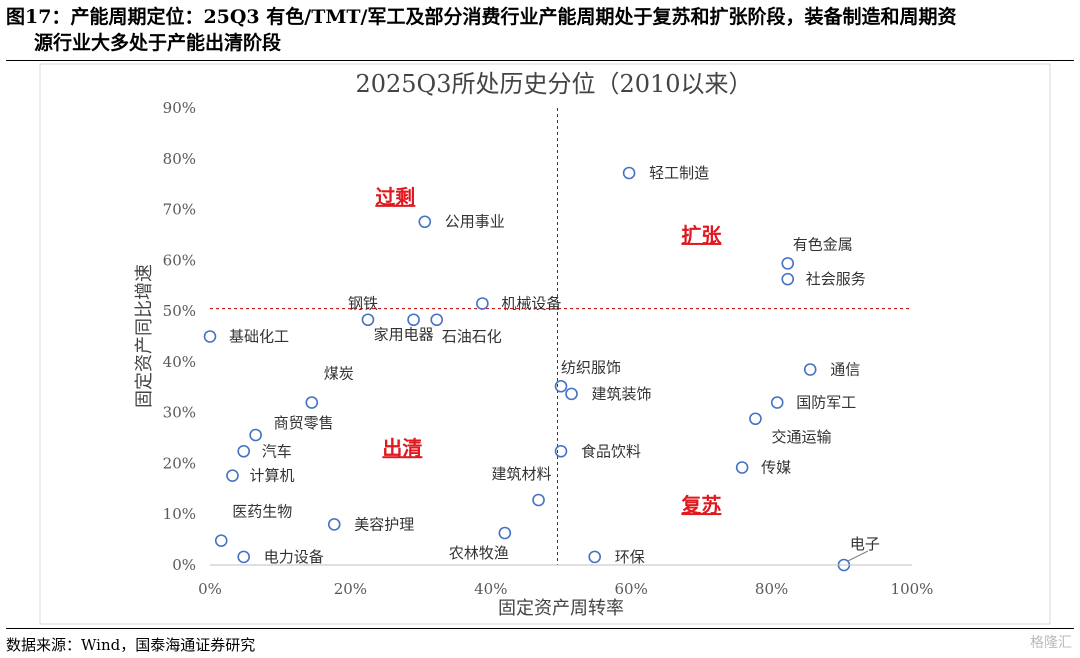  Describe the element at coordinates (631, 589) in the screenshot. I see `x-tick-label: 60%` at that location.